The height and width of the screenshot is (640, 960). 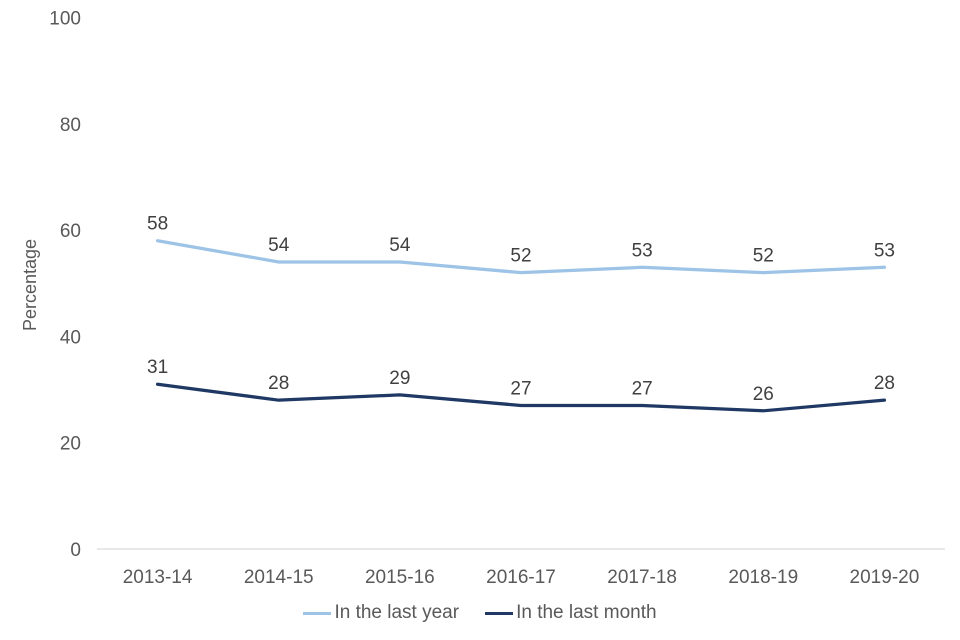 What do you see at coordinates (521, 577) in the screenshot?
I see `x-axis-label: 2016-17` at bounding box center [521, 577].